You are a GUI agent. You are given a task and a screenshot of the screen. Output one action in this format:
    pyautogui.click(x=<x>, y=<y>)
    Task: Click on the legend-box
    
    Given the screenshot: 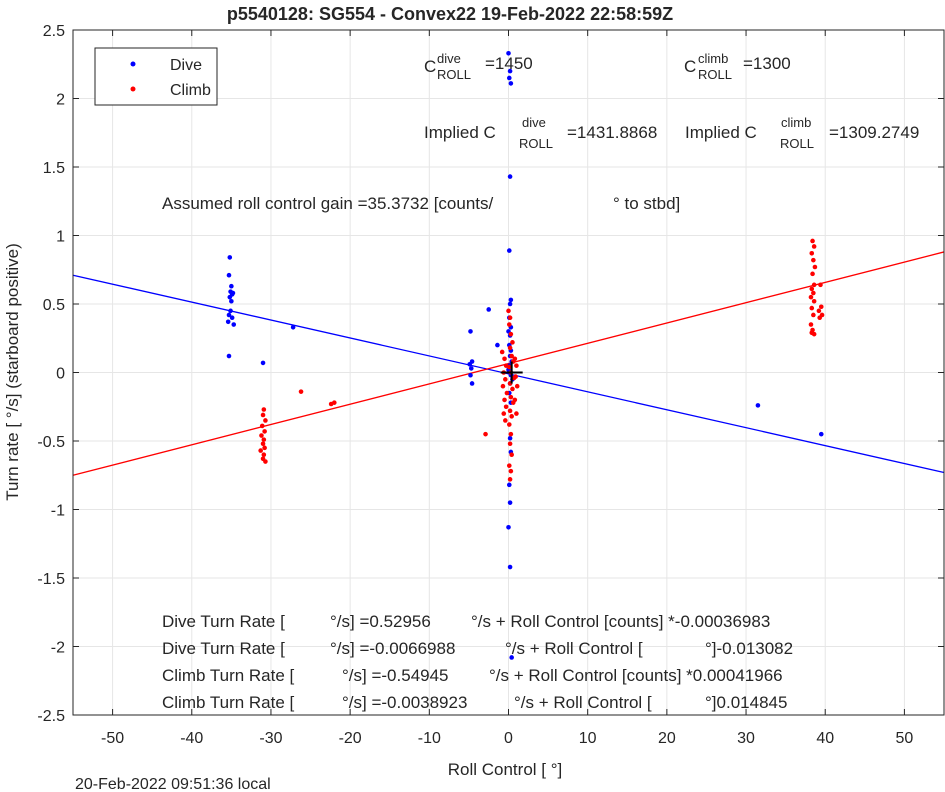 What is the action you would take?
    pyautogui.click(x=156, y=76)
    